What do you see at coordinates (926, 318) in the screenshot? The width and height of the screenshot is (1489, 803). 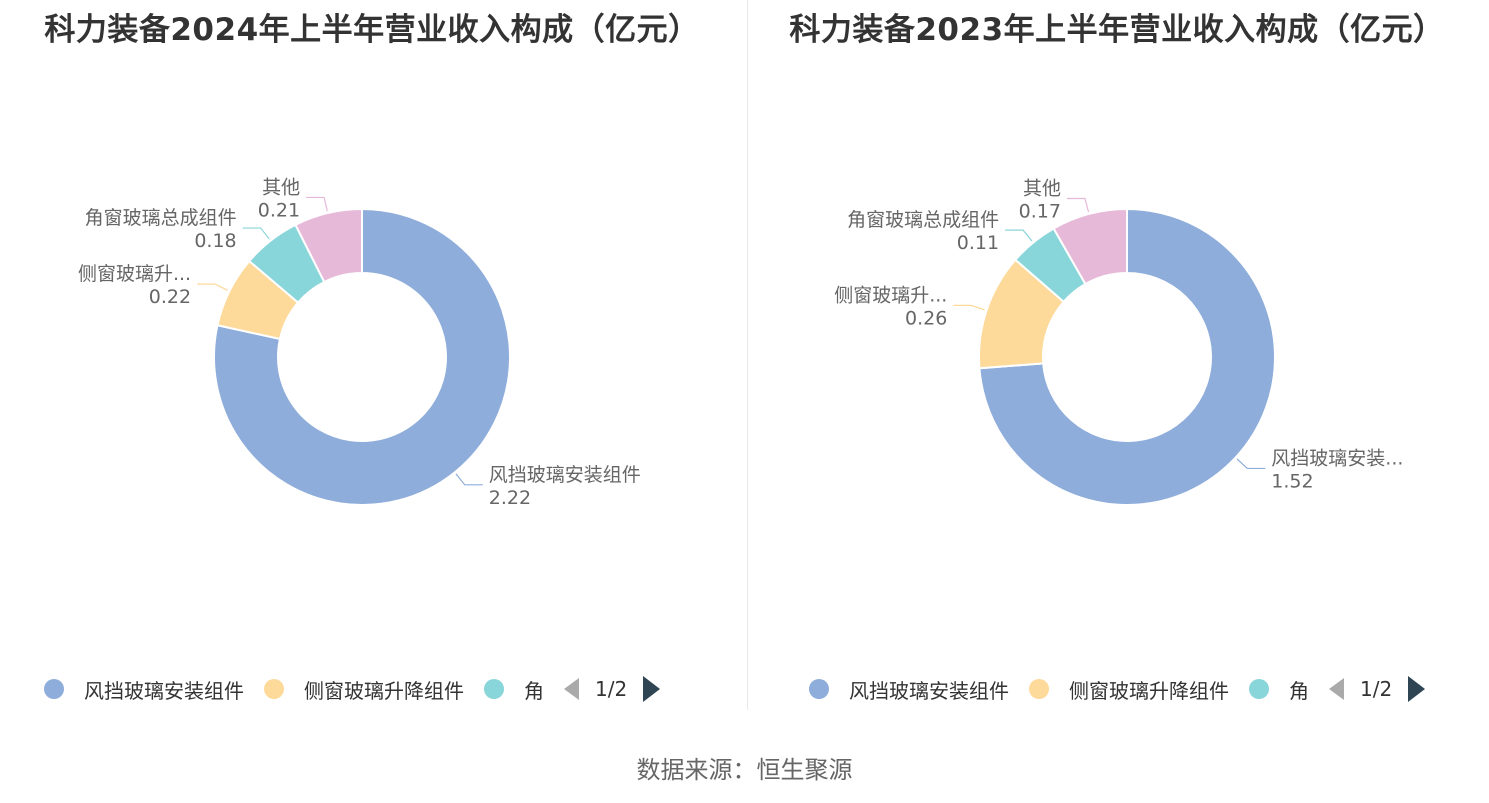 I see `slice-label-value: 0.26` at bounding box center [926, 318].